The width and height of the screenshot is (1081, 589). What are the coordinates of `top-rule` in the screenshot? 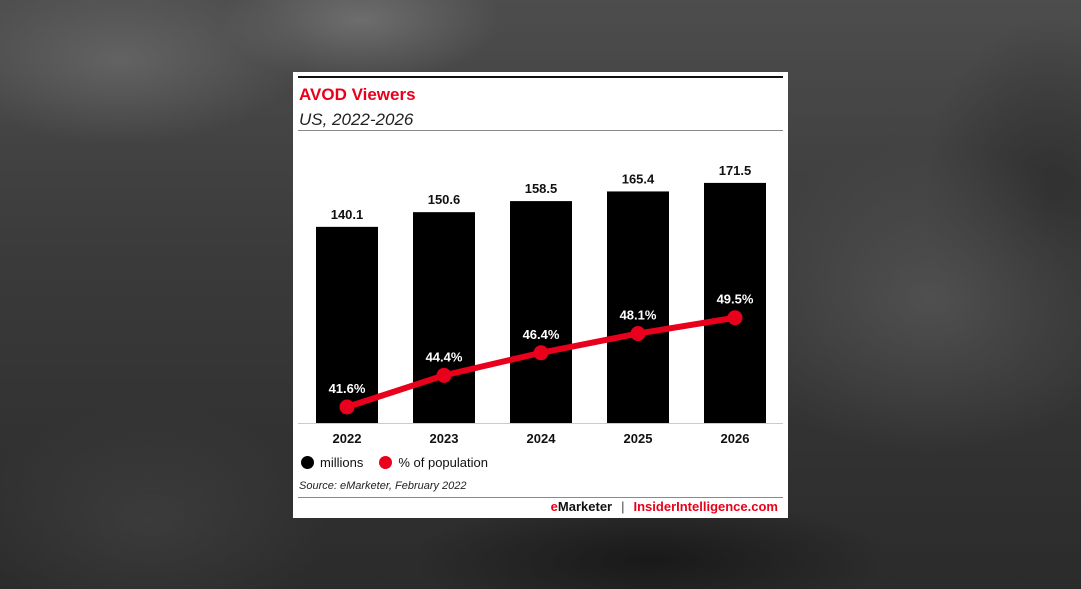 It's located at (540, 77).